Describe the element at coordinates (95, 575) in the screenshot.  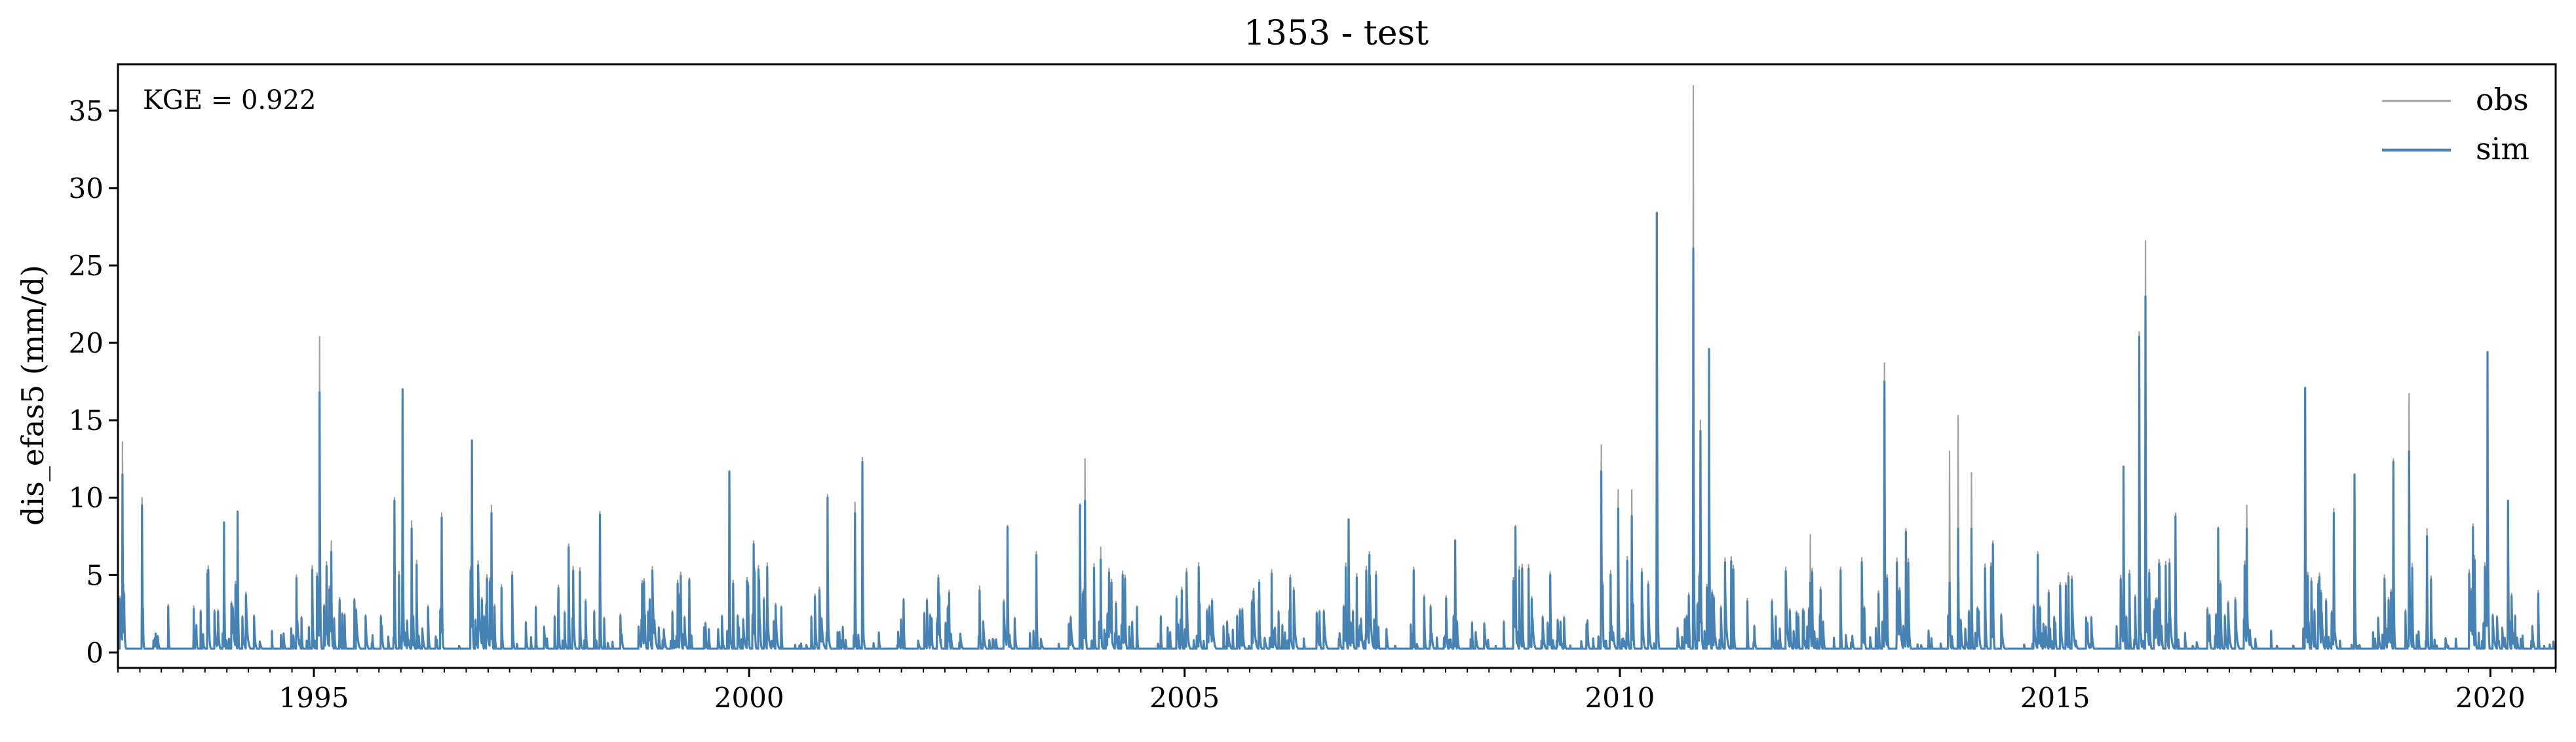
I see `y-tick-label: 5` at that location.